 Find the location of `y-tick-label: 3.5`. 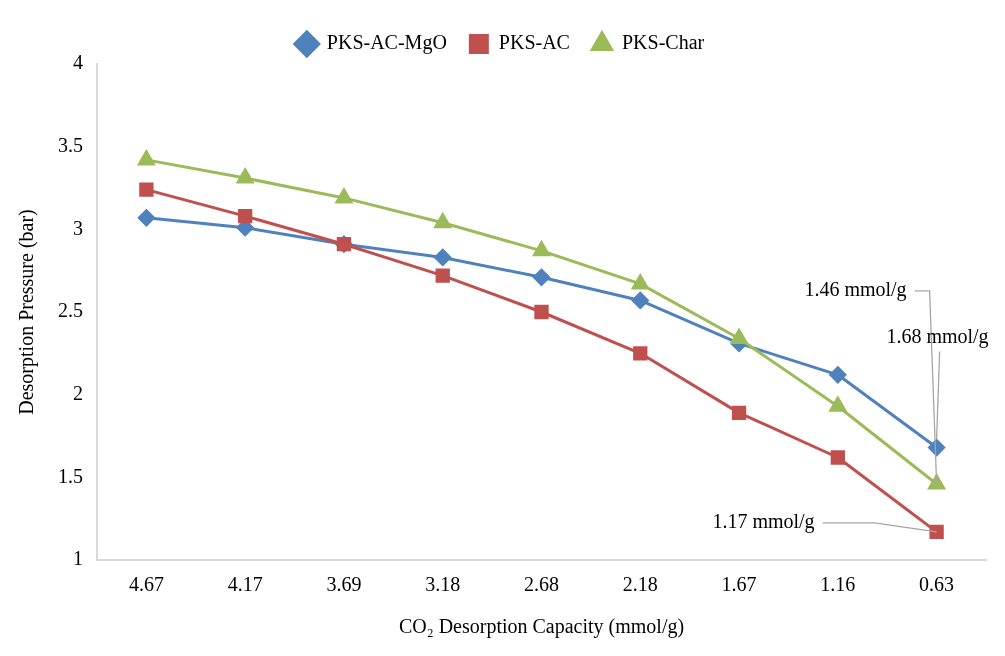

y-tick-label: 3.5 is located at coordinates (70, 144).